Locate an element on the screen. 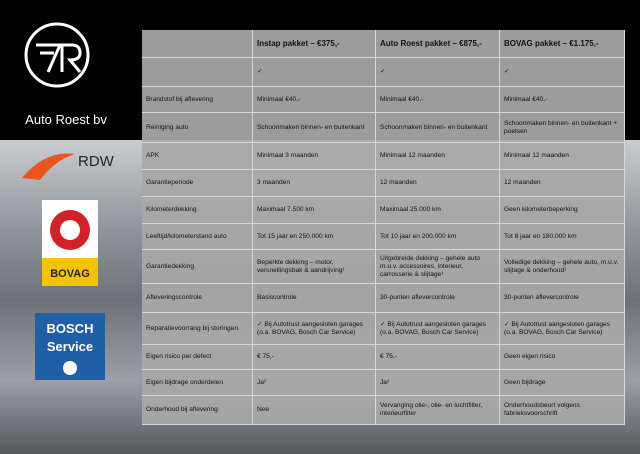 The width and height of the screenshot is (640, 454). table-cell: Tot 15 jaar en 250.000 km is located at coordinates (314, 237).